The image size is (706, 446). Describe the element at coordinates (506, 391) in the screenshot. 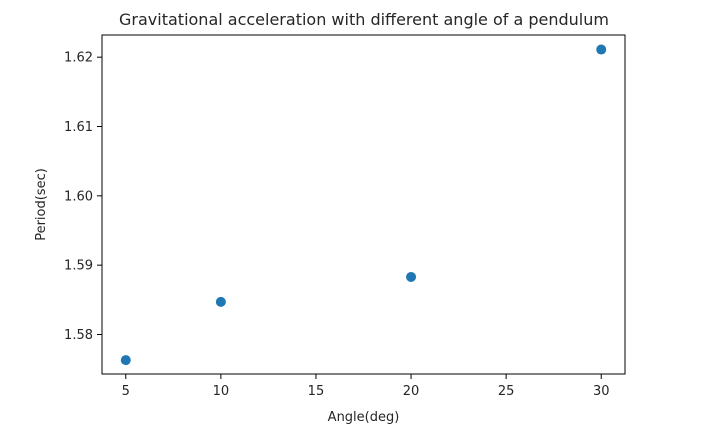

I see `x-tick-label: 25` at that location.